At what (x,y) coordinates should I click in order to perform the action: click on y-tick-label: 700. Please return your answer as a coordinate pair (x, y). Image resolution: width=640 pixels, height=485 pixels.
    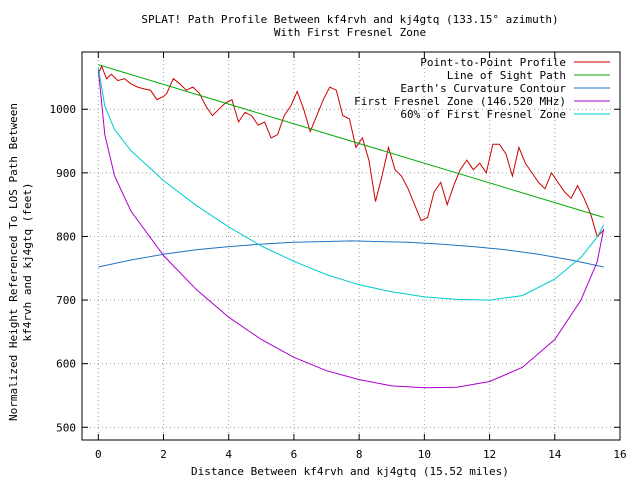
    Looking at the image, I should click on (66, 300).